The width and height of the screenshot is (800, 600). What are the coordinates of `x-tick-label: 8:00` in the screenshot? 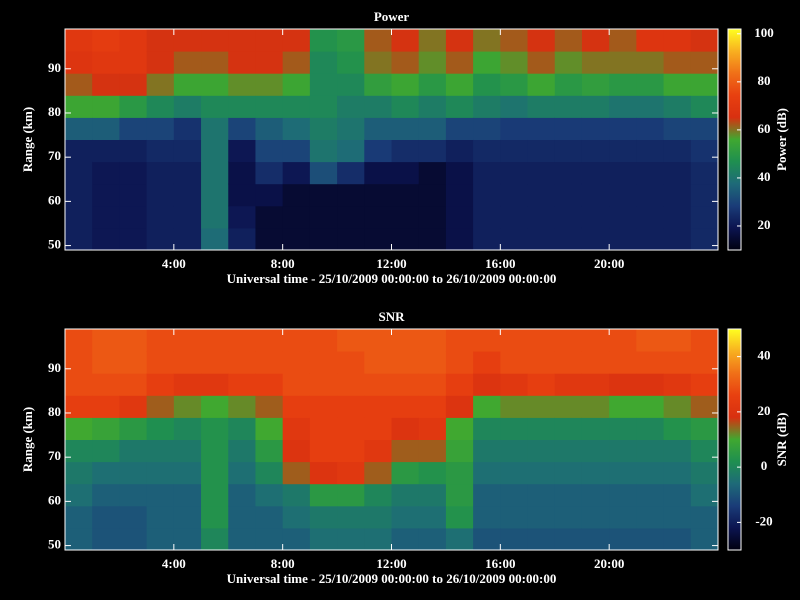 It's located at (283, 563).